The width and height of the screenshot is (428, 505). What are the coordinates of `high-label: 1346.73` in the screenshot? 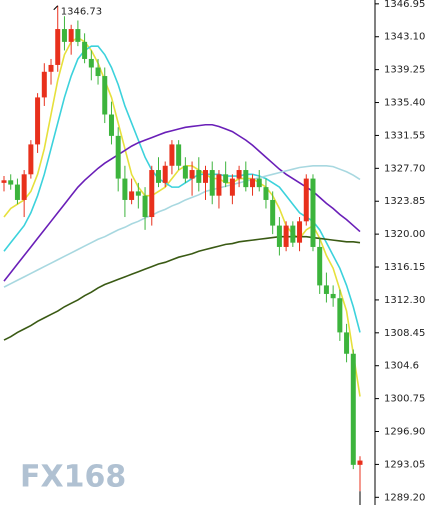 It's located at (81, 12).